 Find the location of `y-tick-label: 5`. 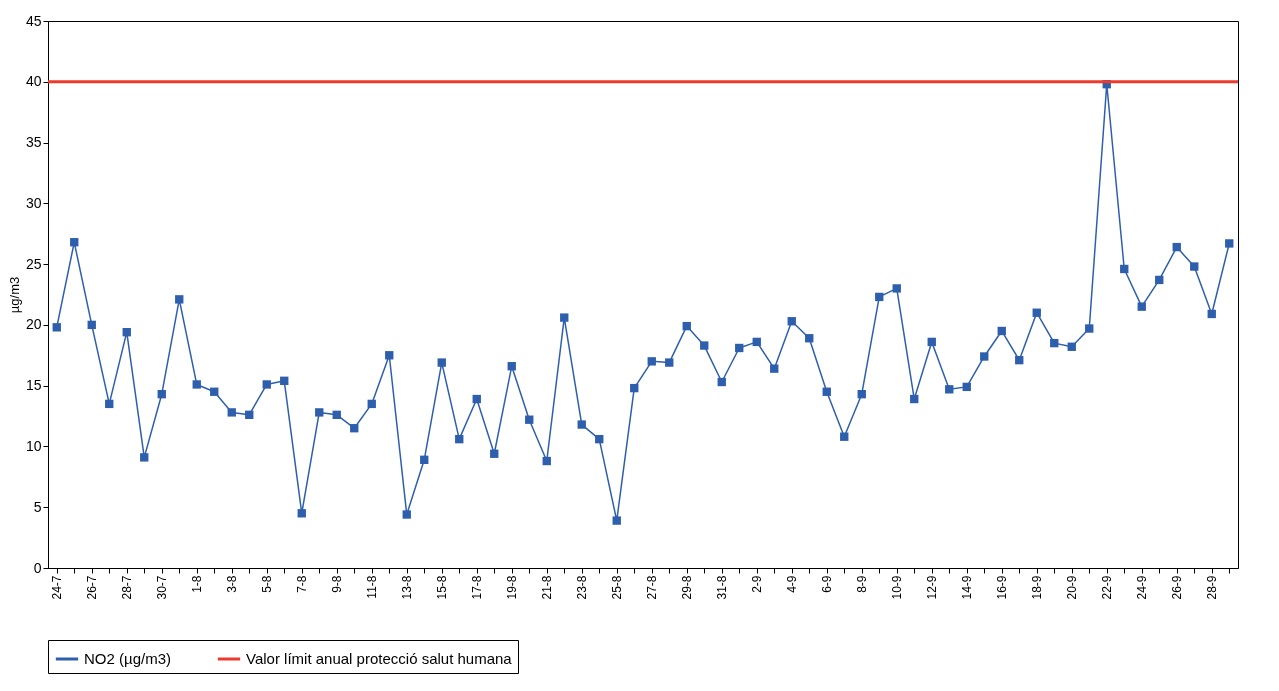

y-tick-label: 5 is located at coordinates (37, 506).